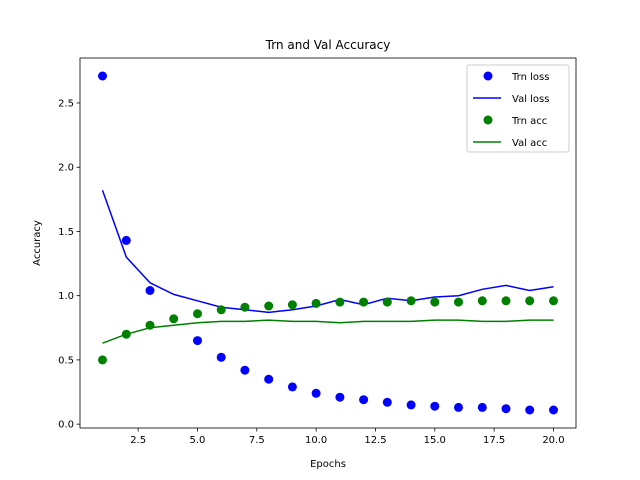 The width and height of the screenshot is (640, 480). Describe the element at coordinates (529, 121) in the screenshot. I see `legend-label-trn-acc: Trn acc` at that location.